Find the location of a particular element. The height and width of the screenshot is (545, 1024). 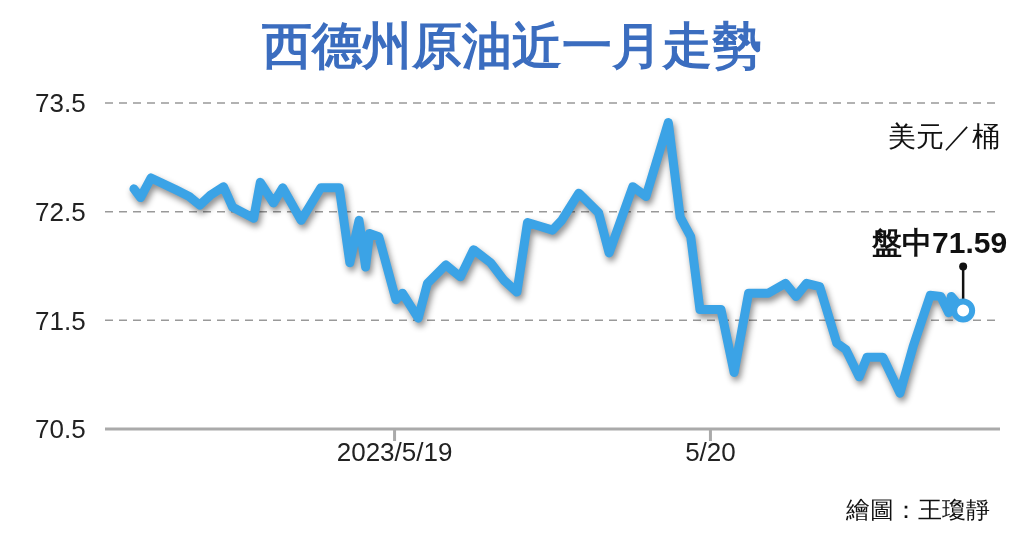

chart-title: 西德州原油近一月走勢 is located at coordinates (512, 46).